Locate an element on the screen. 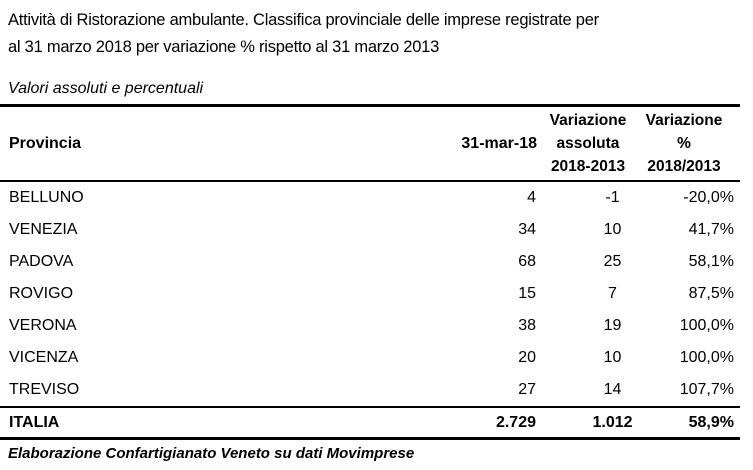 The image size is (753, 470). cell-var-abs: 7 is located at coordinates (612, 293).